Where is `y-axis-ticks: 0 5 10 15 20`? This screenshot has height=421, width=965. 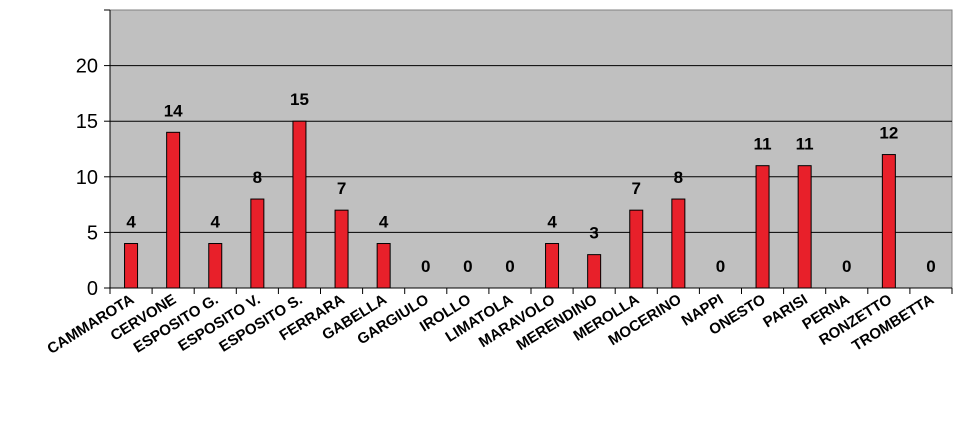 y-axis-ticks: 0 5 10 15 20 is located at coordinates (87, 178).